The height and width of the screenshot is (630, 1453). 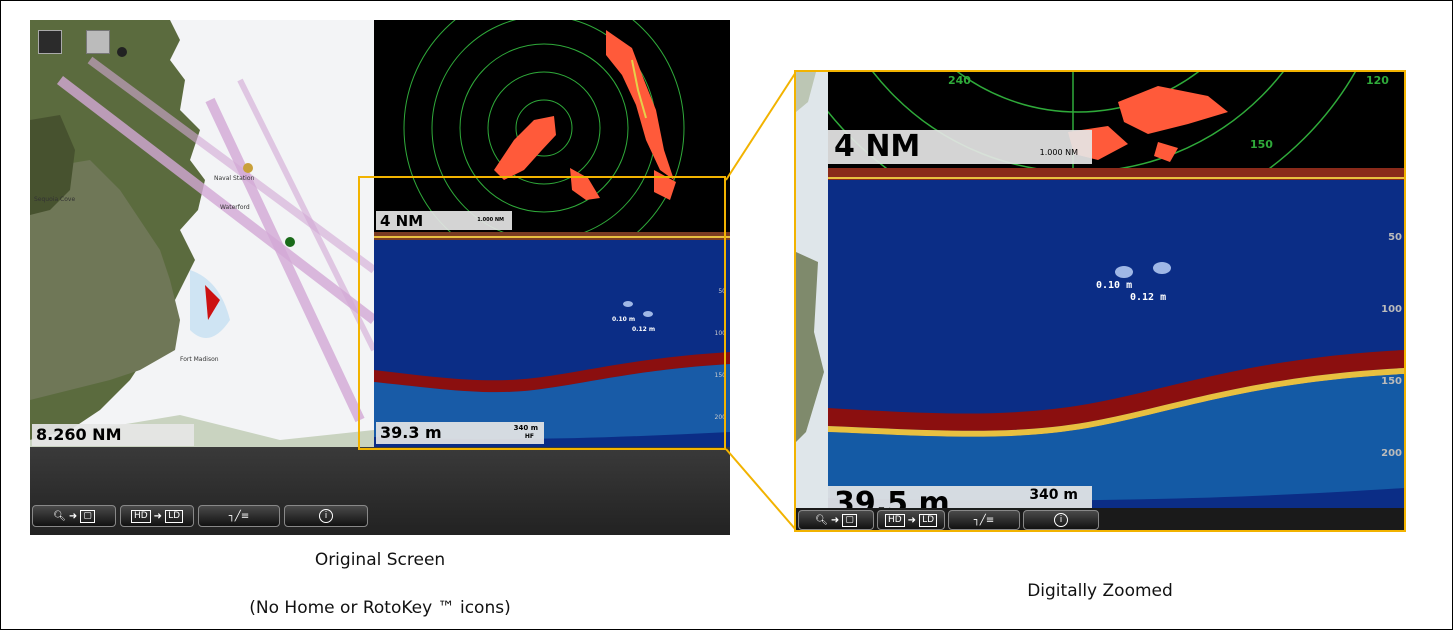 I want to click on switch-button: ┐╱≡, so click(x=239, y=516).